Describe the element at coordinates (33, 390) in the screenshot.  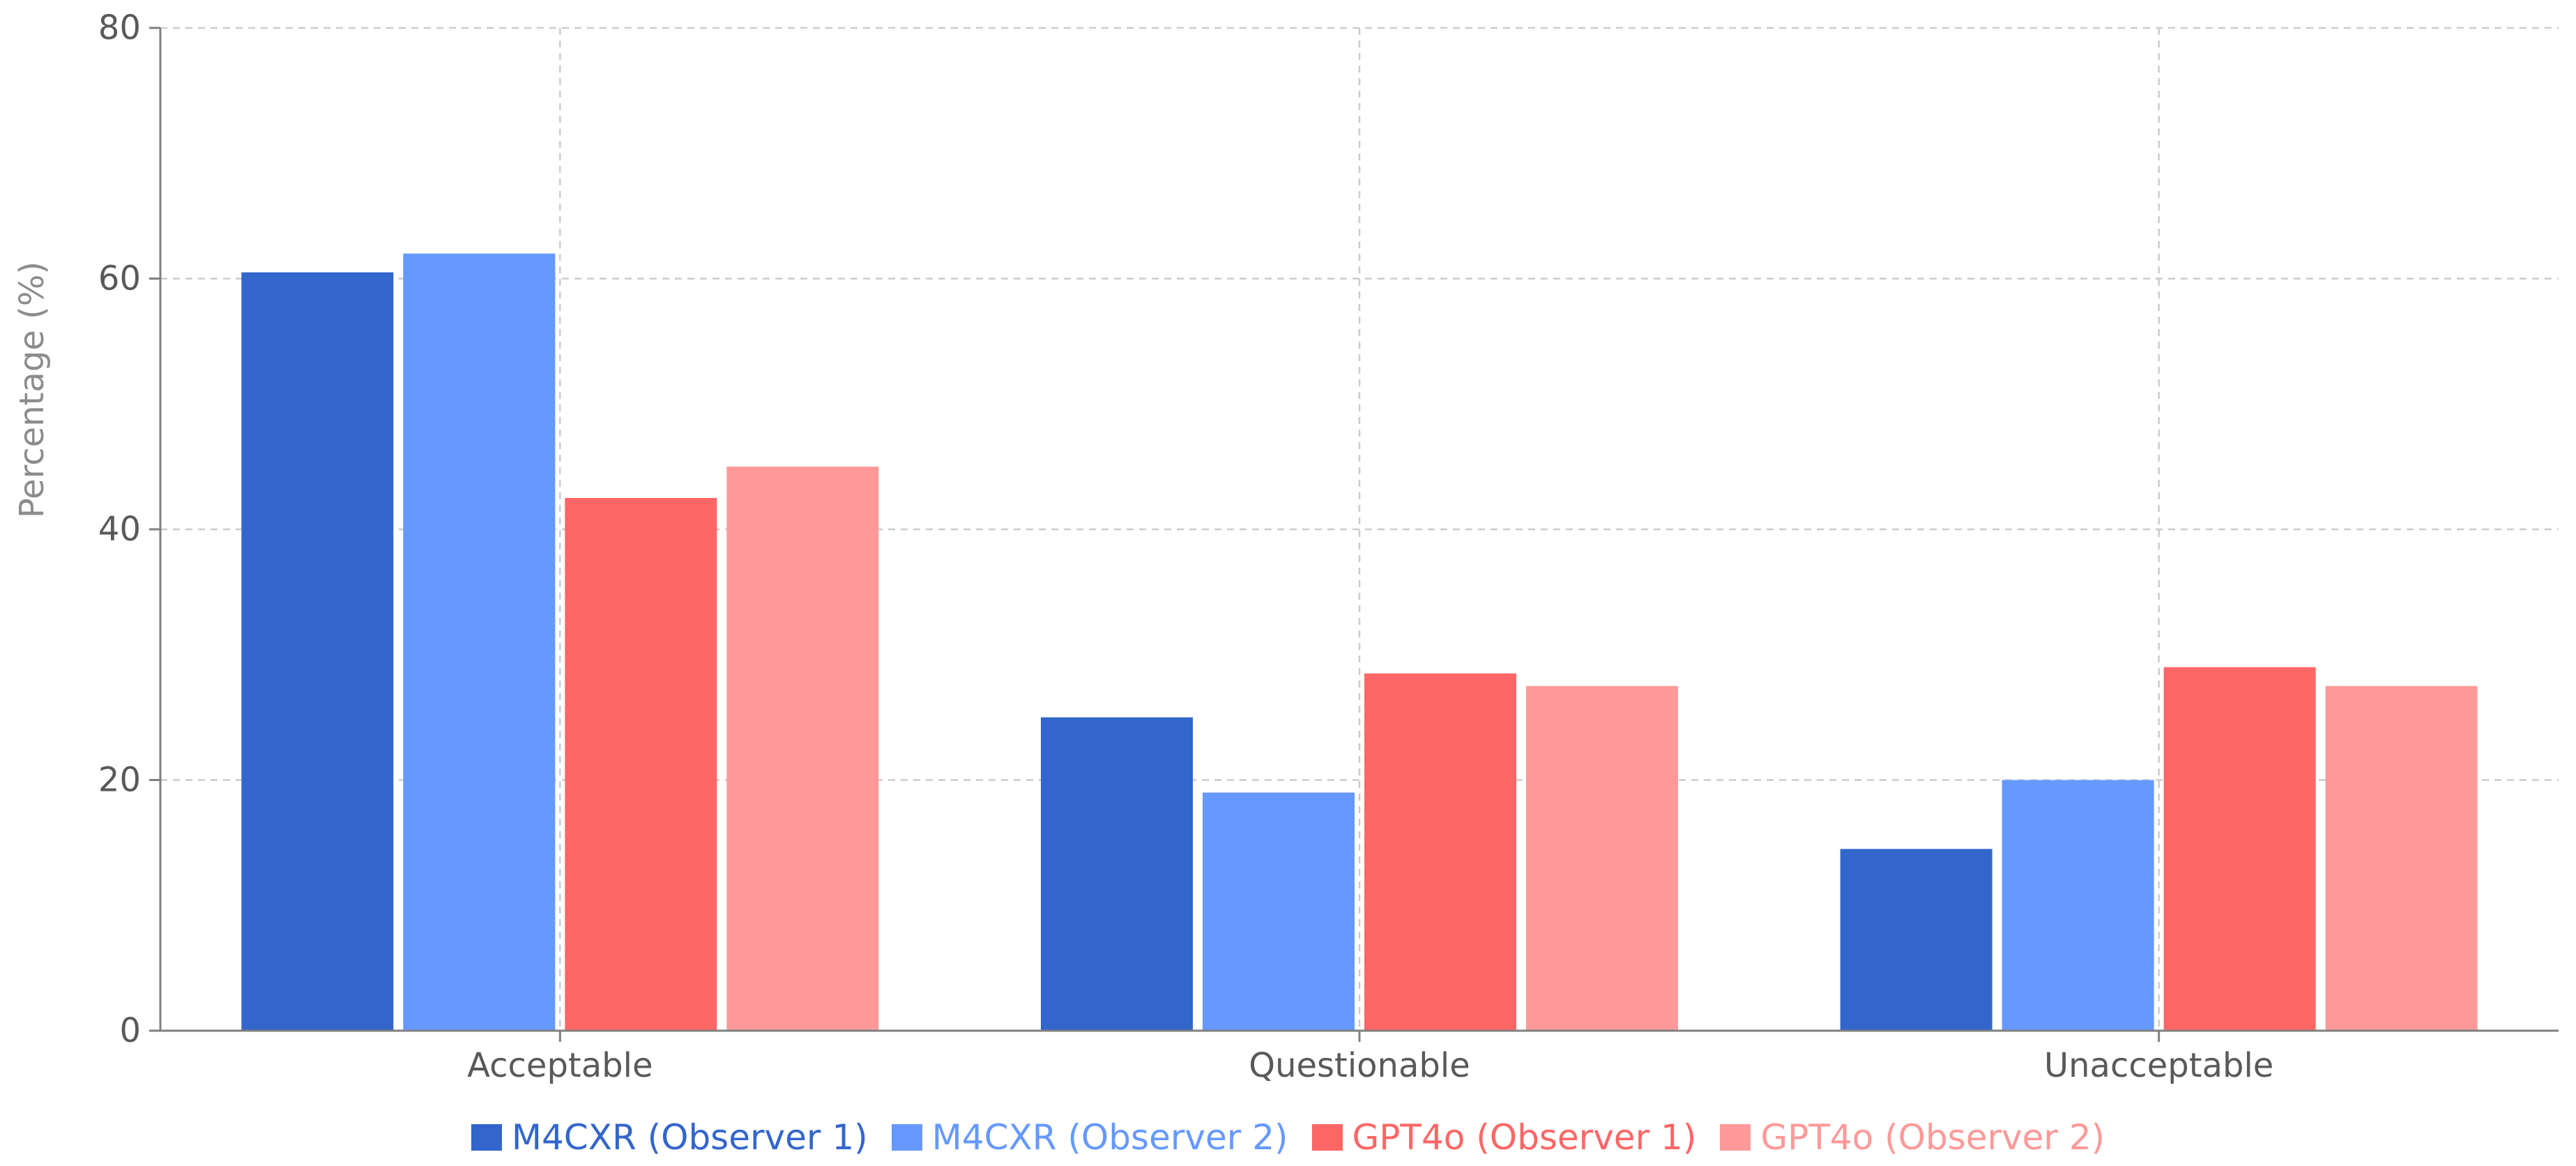
I see `y-axis-title: Percentage (%)` at that location.